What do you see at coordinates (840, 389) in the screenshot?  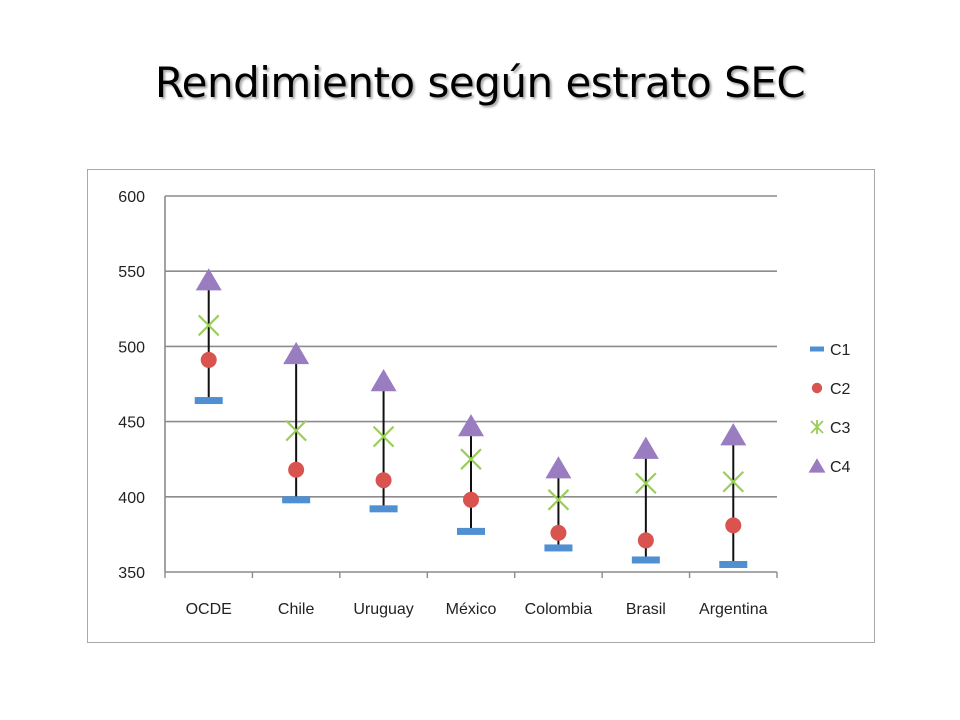 I see `legend-label-c2: C2` at bounding box center [840, 389].